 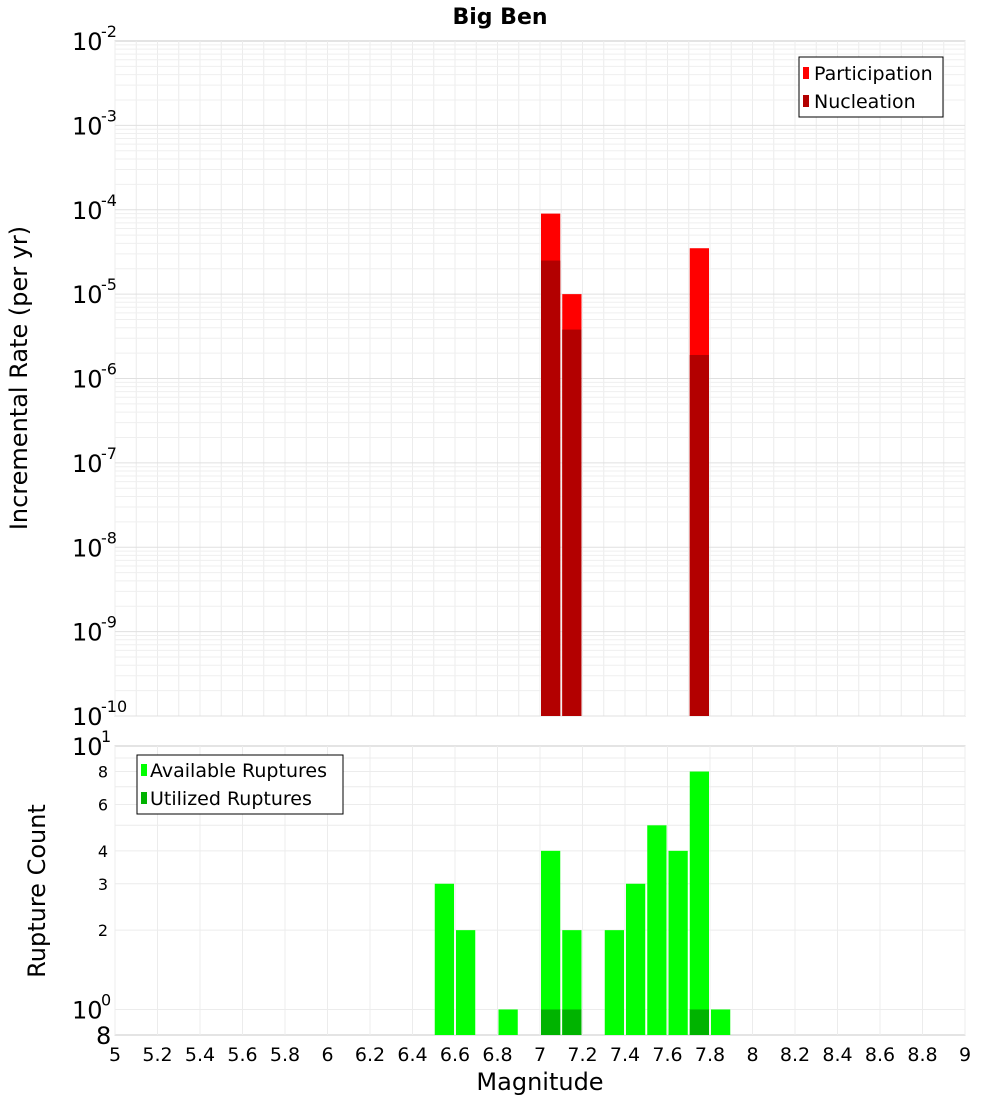 What do you see at coordinates (103, 804) in the screenshot?
I see `bottom-y-tick-label: 6` at bounding box center [103, 804].